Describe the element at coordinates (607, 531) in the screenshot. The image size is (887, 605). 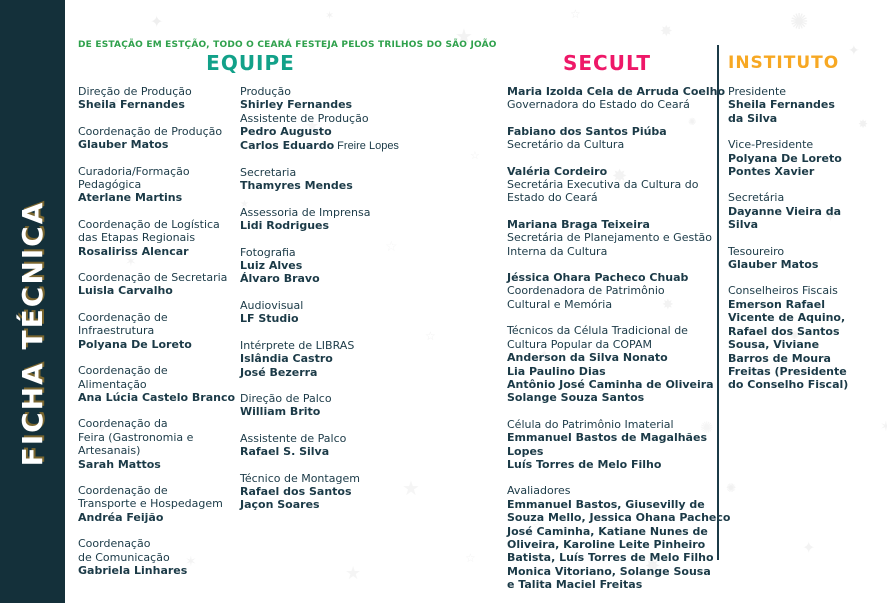
I see `credit-name: José Caminha, Katiane Nunes de` at that location.